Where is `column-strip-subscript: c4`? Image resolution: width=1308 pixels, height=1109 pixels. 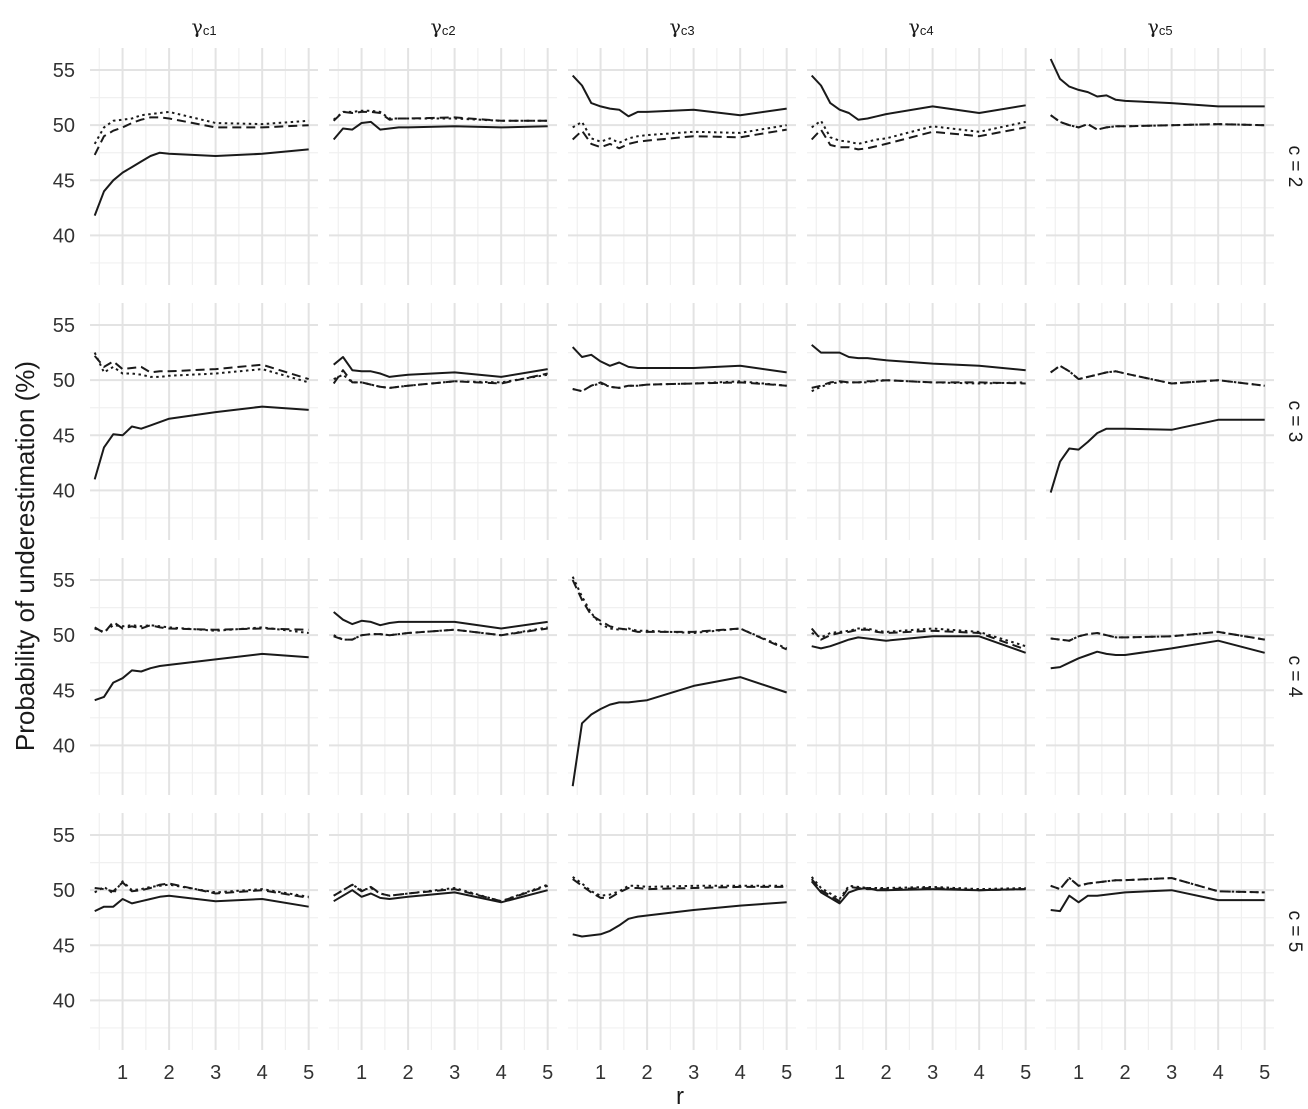 column-strip-subscript: c4 is located at coordinates (927, 30).